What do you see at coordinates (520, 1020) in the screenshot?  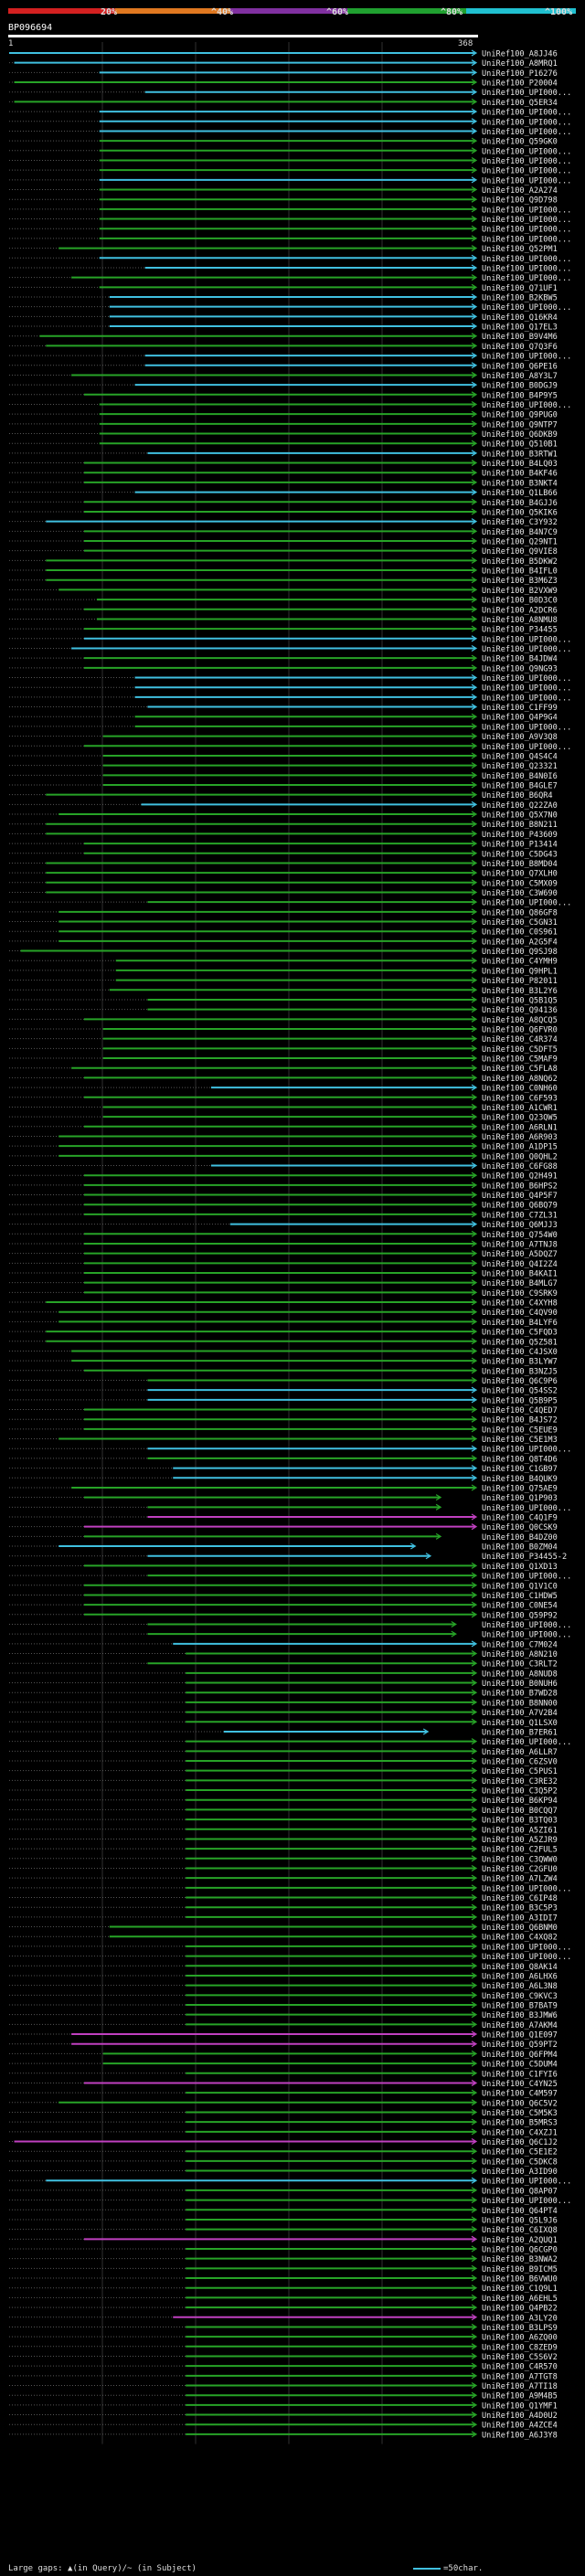 I see `hit-label: UniRef100_A8QCQ5` at bounding box center [520, 1020].